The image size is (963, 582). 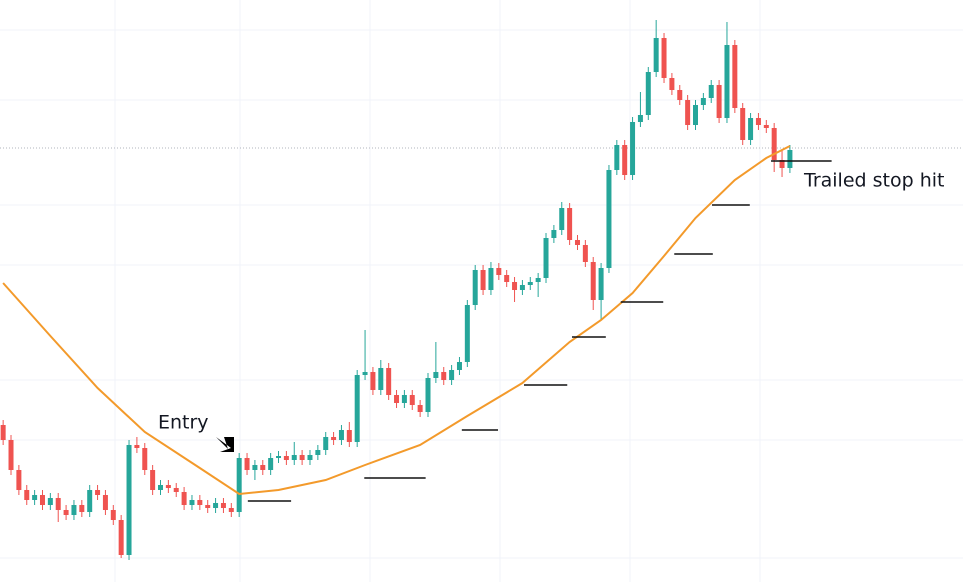 What do you see at coordinates (183, 423) in the screenshot?
I see `annotation: Entry` at bounding box center [183, 423].